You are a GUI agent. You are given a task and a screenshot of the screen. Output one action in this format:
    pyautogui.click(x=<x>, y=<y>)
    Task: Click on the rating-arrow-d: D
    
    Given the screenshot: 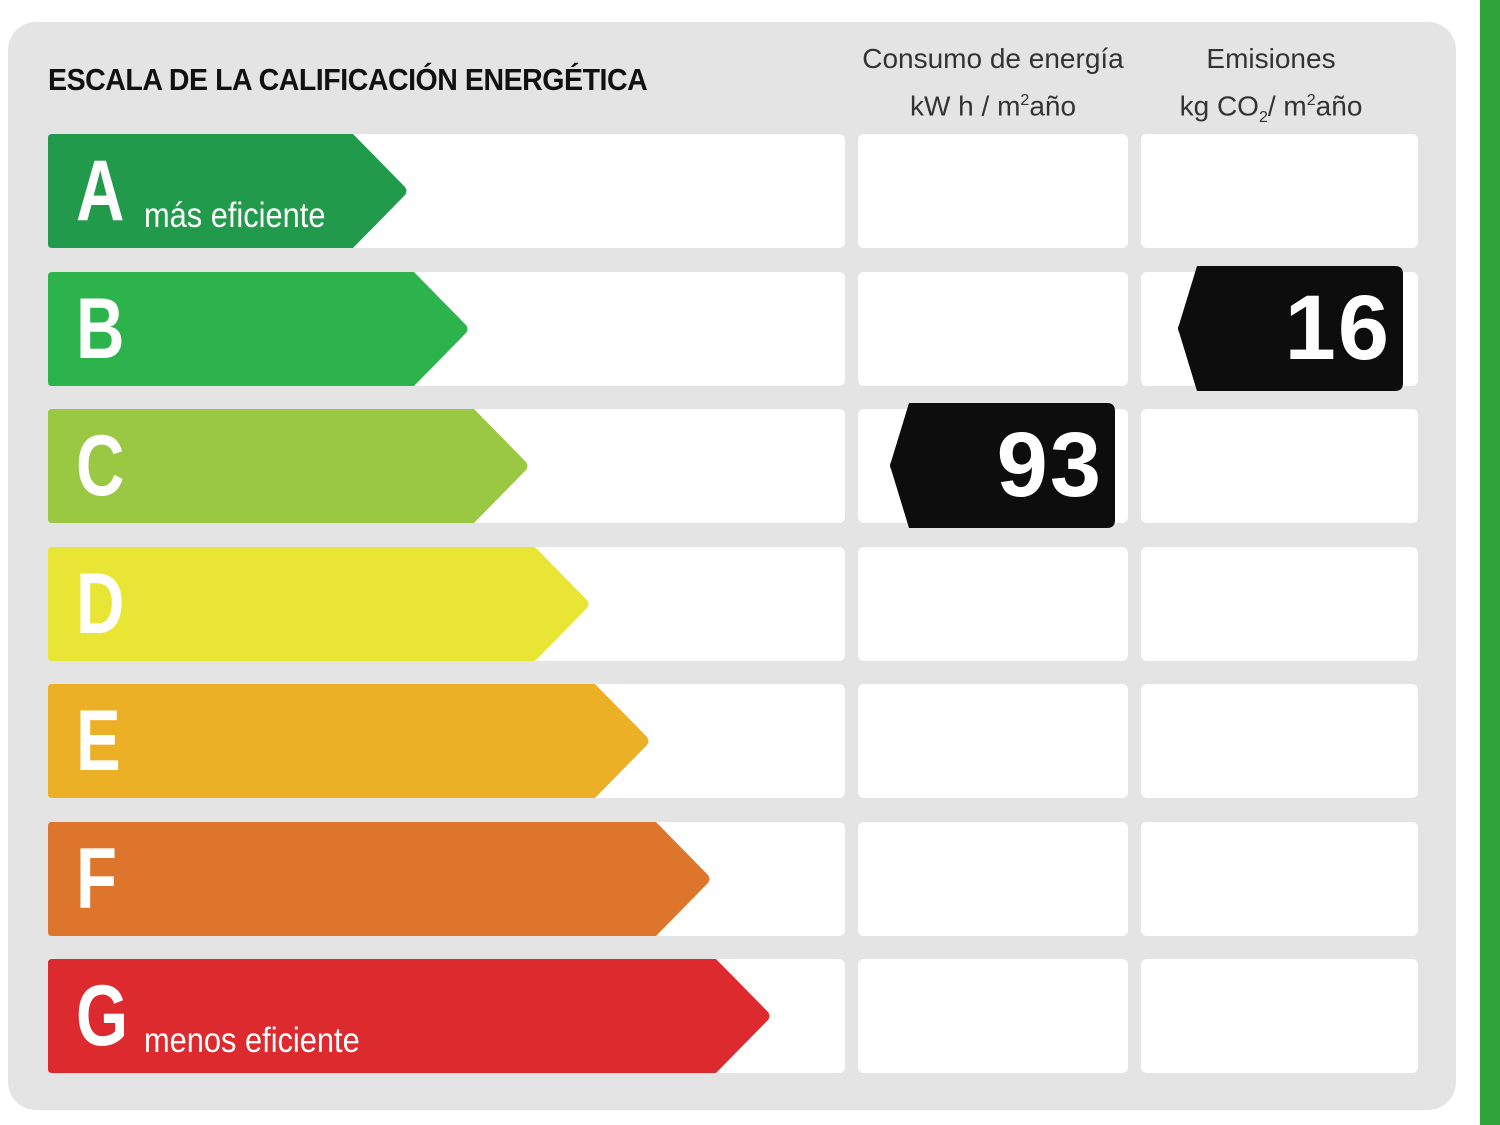 What is the action you would take?
    pyautogui.click(x=319, y=604)
    